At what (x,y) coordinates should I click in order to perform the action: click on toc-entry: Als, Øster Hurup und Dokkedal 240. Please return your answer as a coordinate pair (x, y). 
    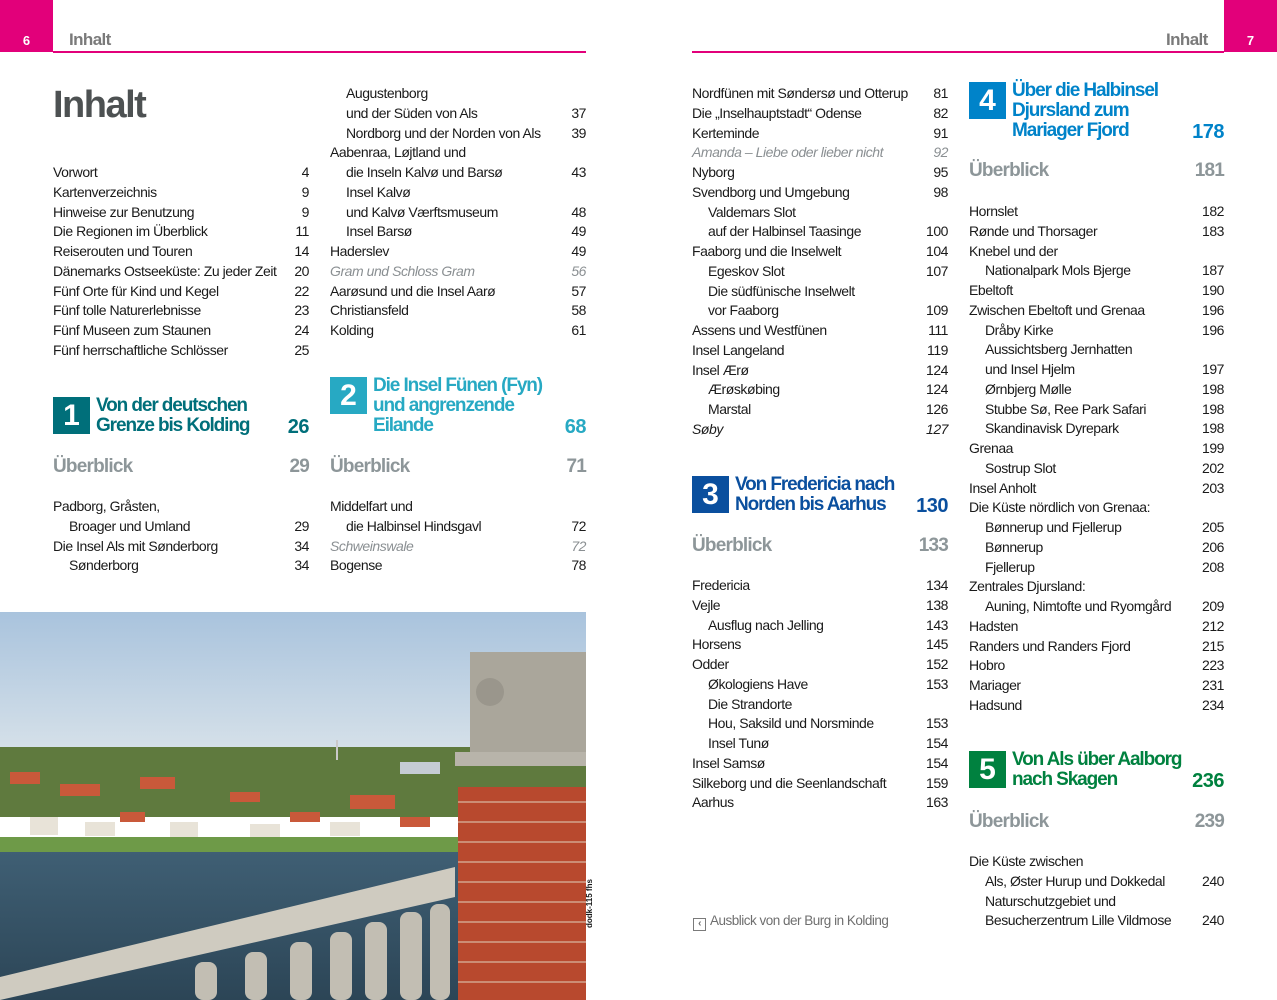
    Looking at the image, I should click on (1096, 882).